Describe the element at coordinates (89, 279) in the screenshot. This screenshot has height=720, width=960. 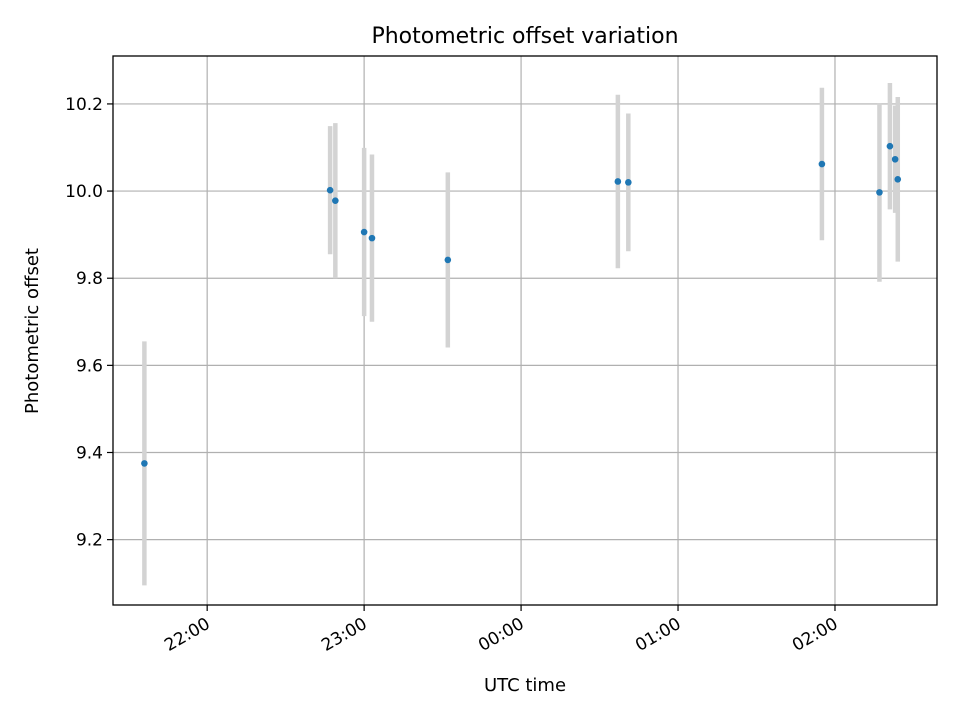
I see `y-tick-label: 9.8` at that location.